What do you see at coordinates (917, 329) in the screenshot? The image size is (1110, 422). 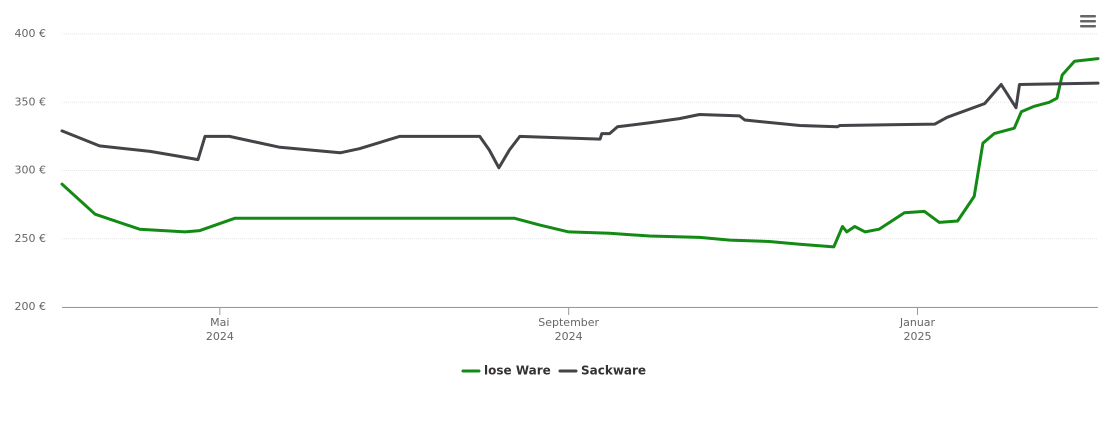 I see `x-tick-label: Januar 2025` at bounding box center [917, 329].